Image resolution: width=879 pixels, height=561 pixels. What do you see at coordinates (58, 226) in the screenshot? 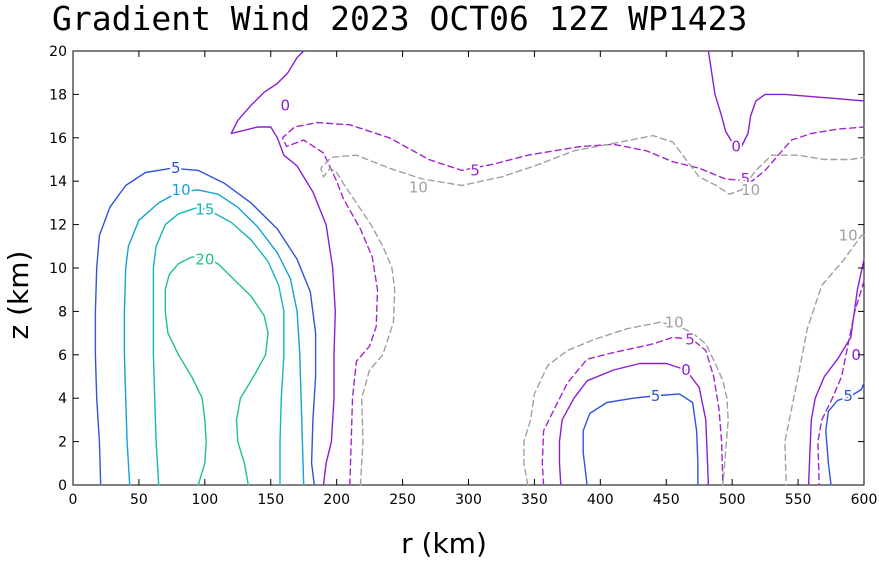
I see `y-tick-label: 12` at bounding box center [58, 226].